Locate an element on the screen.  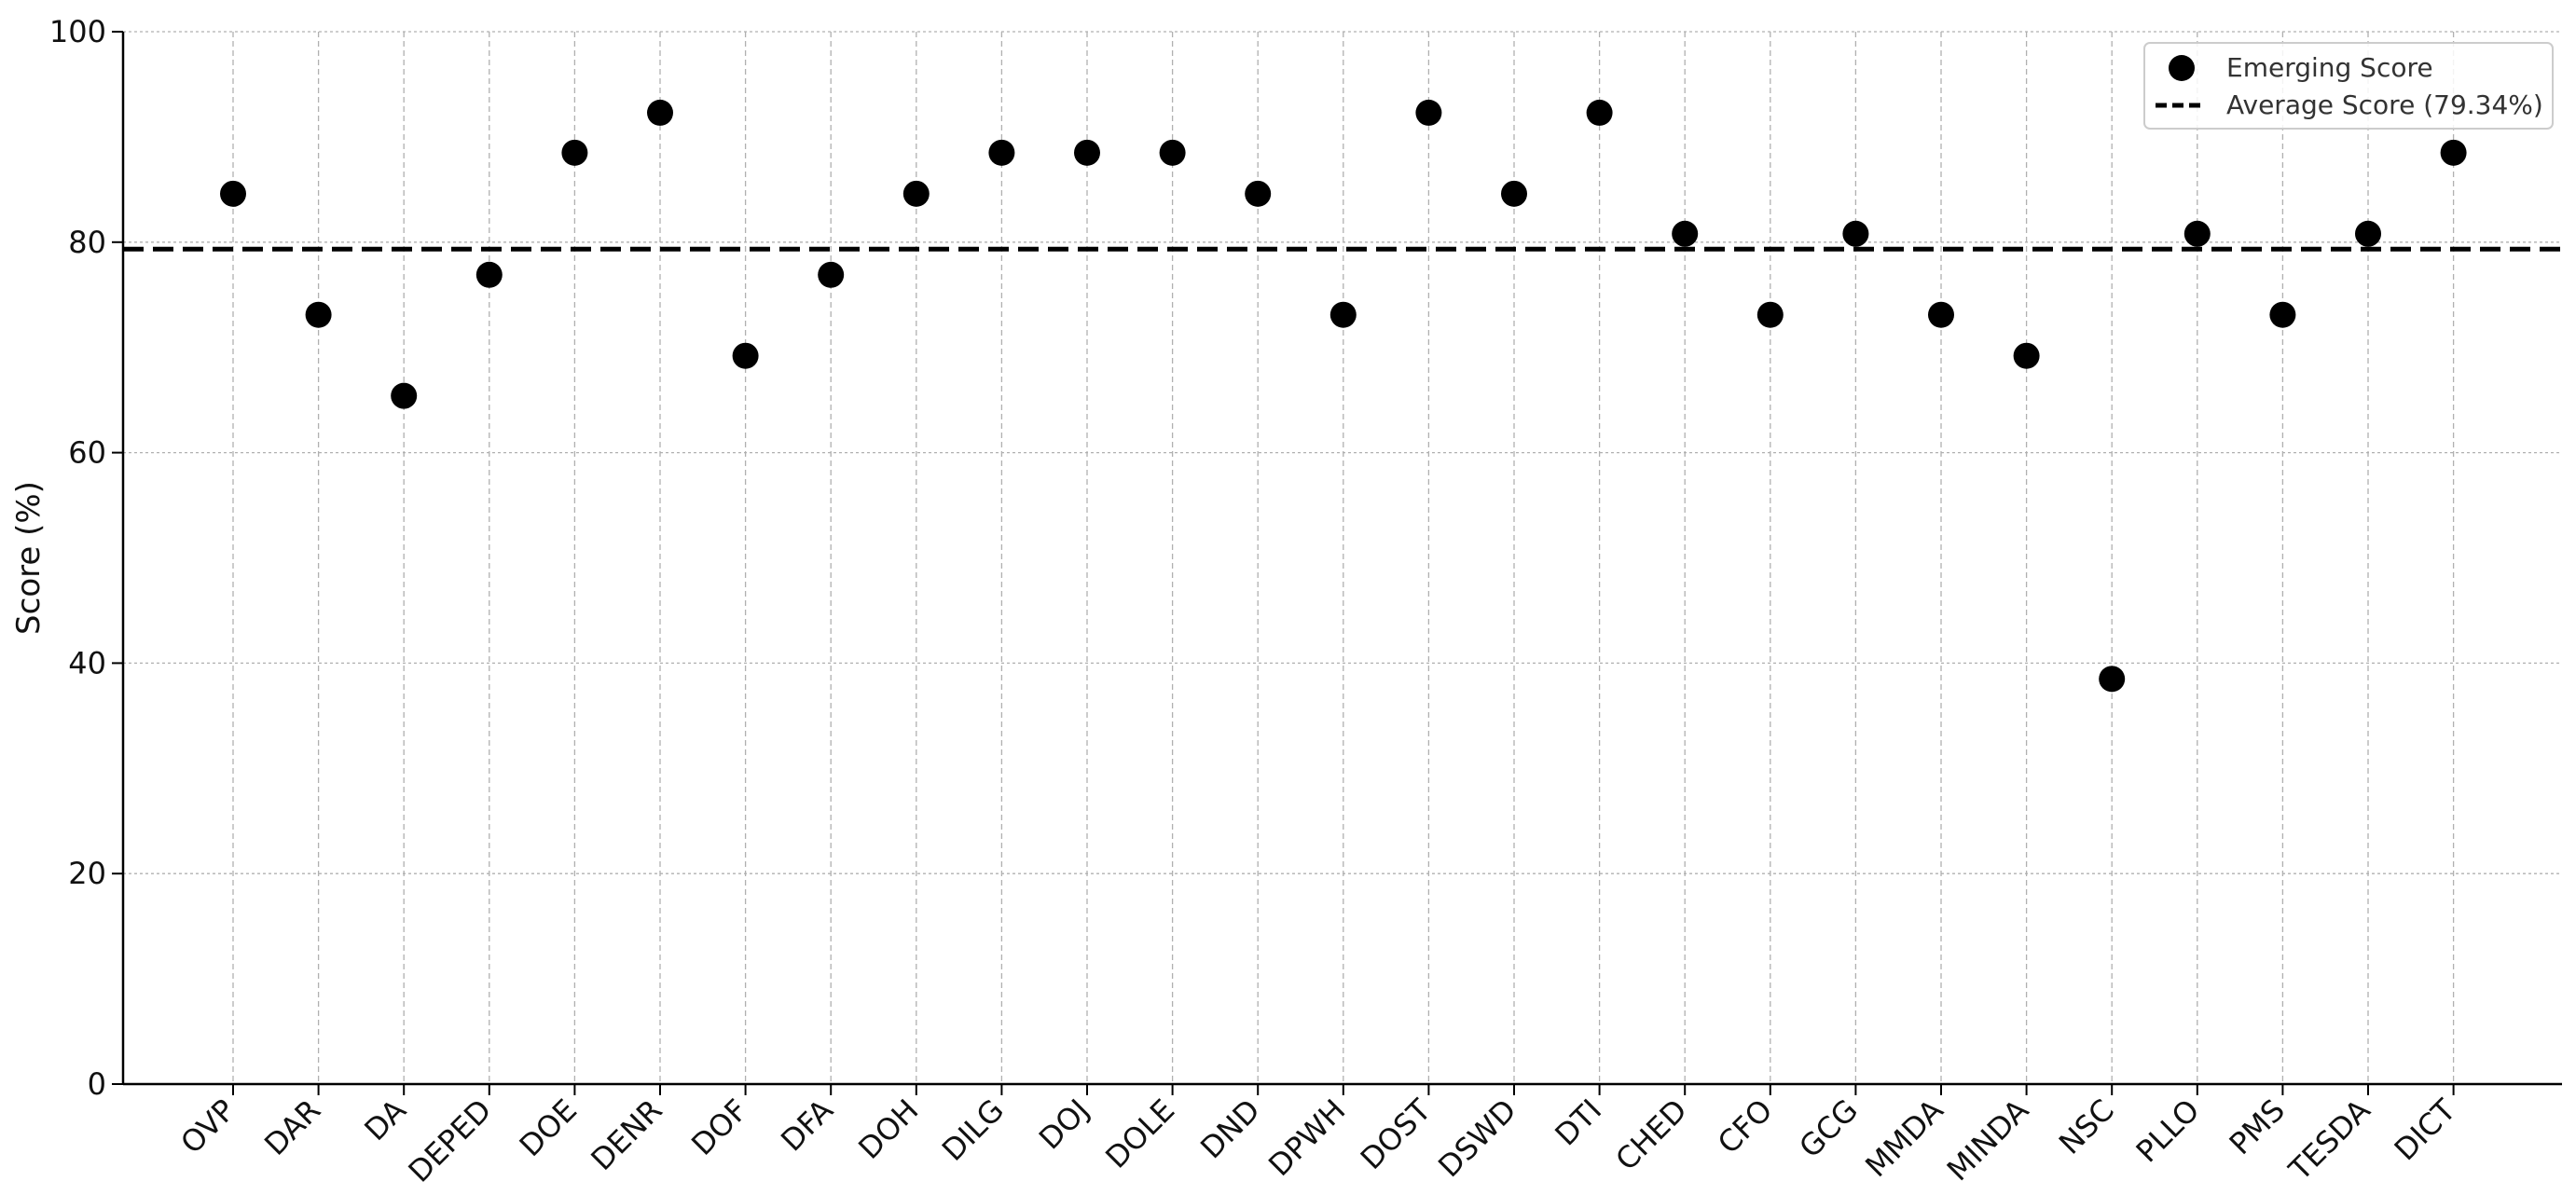
legend-label-average-score: Average Score (79.34%) is located at coordinates (2385, 104).